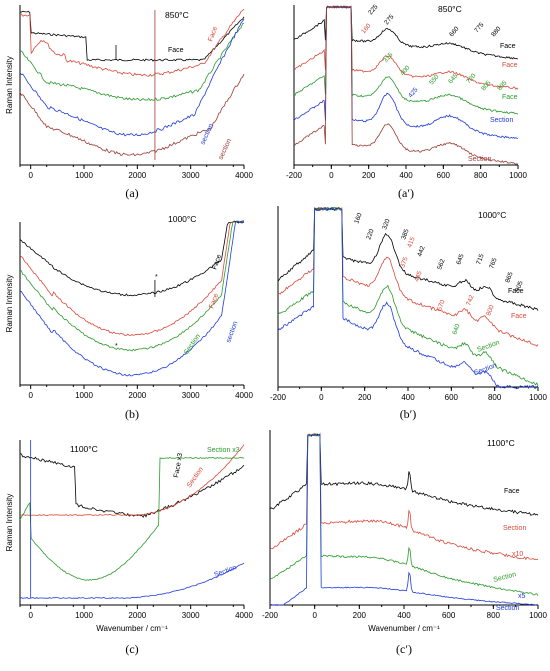 The width and height of the screenshot is (550, 671). Describe the element at coordinates (408, 414) in the screenshot. I see `panel-label: (b′)` at that location.